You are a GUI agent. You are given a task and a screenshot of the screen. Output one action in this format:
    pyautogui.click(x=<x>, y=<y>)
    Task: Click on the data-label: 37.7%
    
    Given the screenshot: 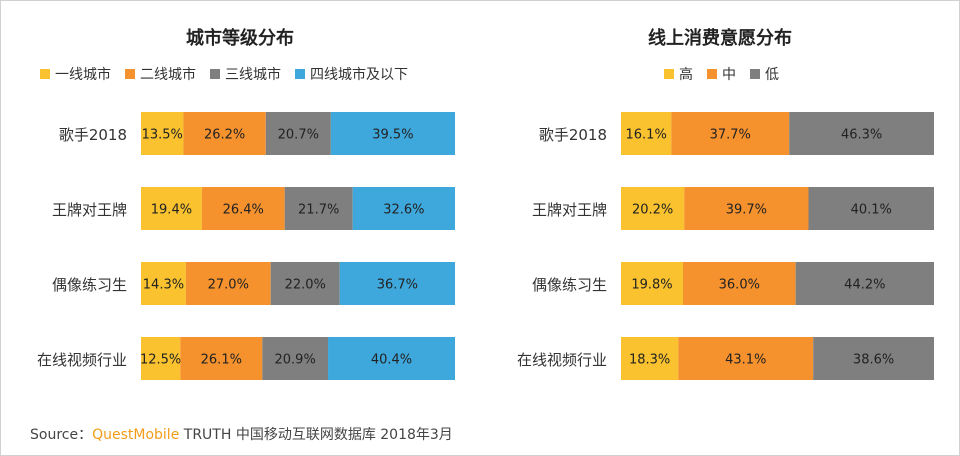 What is the action you would take?
    pyautogui.click(x=730, y=135)
    